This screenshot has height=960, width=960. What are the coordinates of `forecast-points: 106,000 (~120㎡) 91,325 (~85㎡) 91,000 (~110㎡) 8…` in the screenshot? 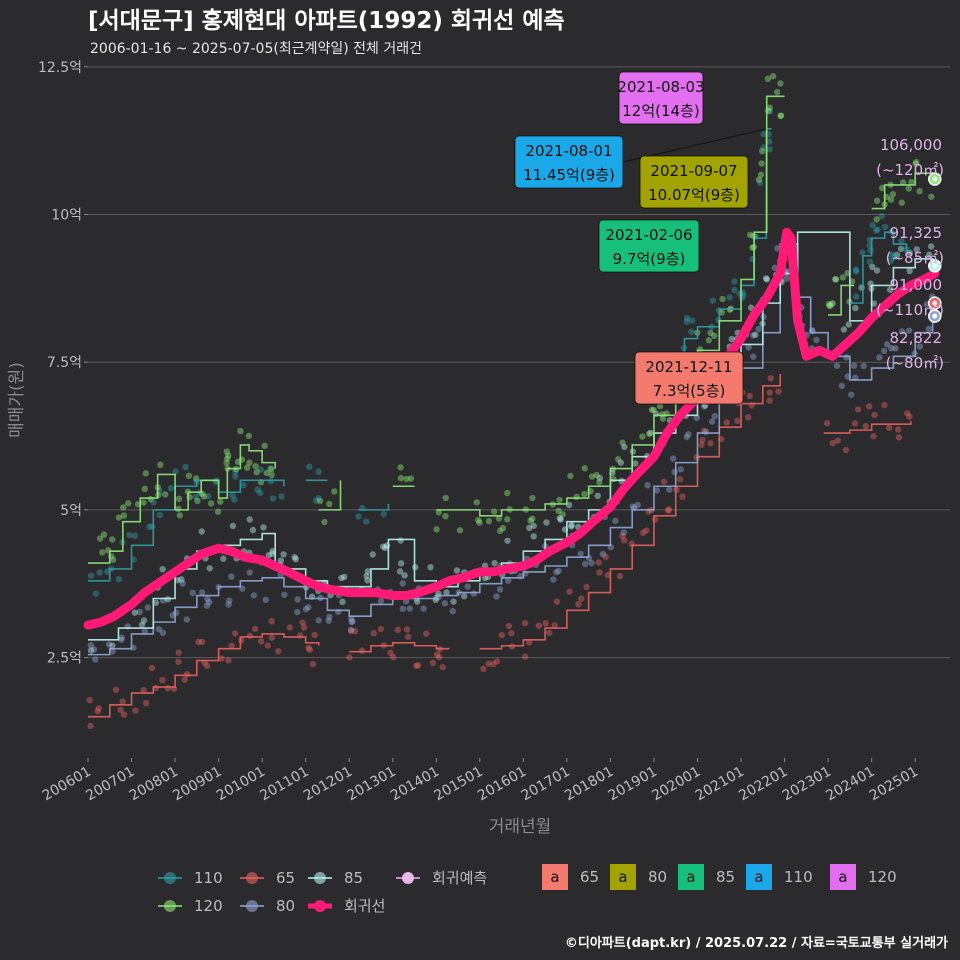 It's located at (910, 254).